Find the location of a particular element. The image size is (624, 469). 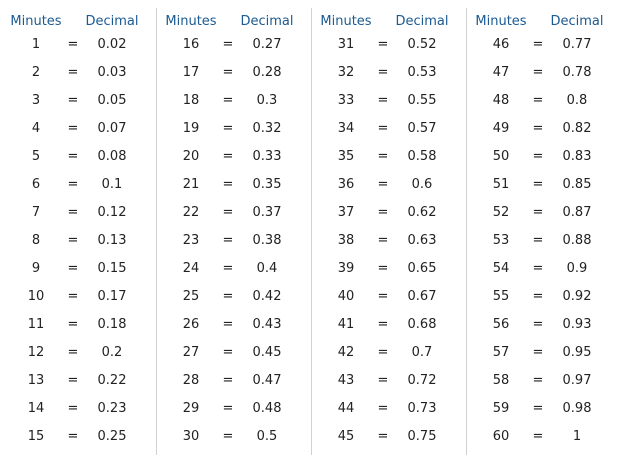

minutes-cell: 37 is located at coordinates (346, 212).